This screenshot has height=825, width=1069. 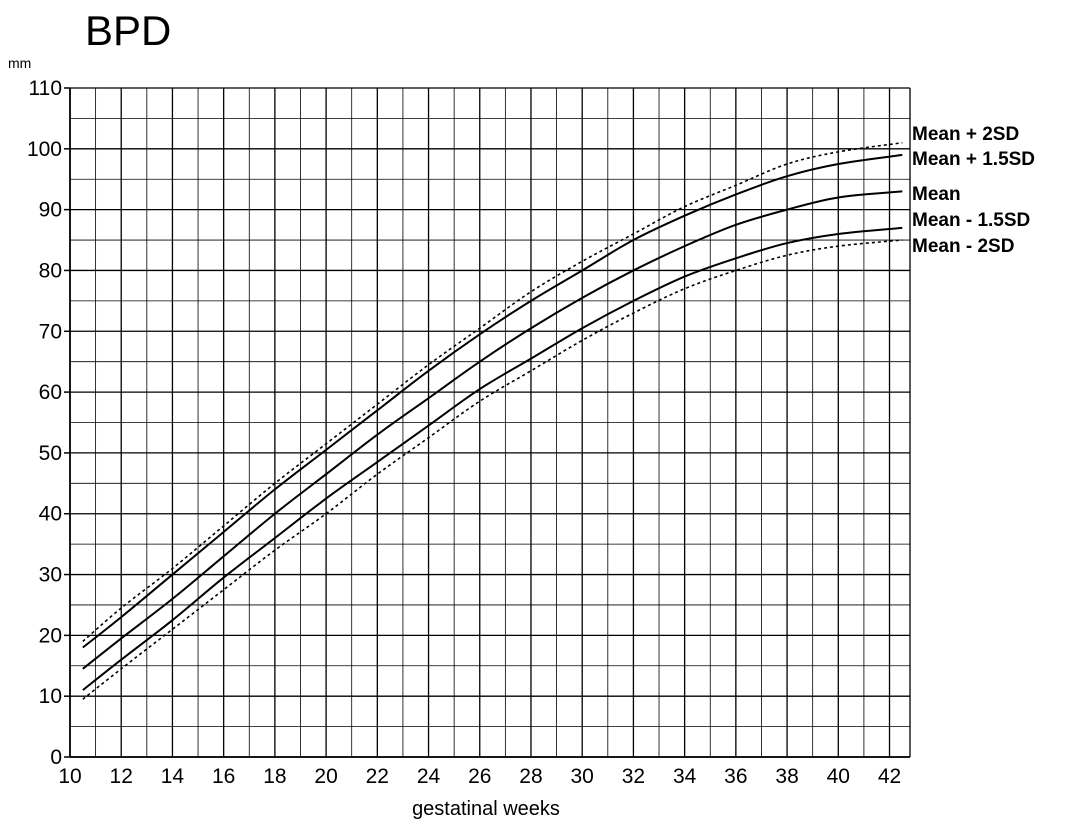 What do you see at coordinates (50, 270) in the screenshot?
I see `y-tick-label: 80` at bounding box center [50, 270].